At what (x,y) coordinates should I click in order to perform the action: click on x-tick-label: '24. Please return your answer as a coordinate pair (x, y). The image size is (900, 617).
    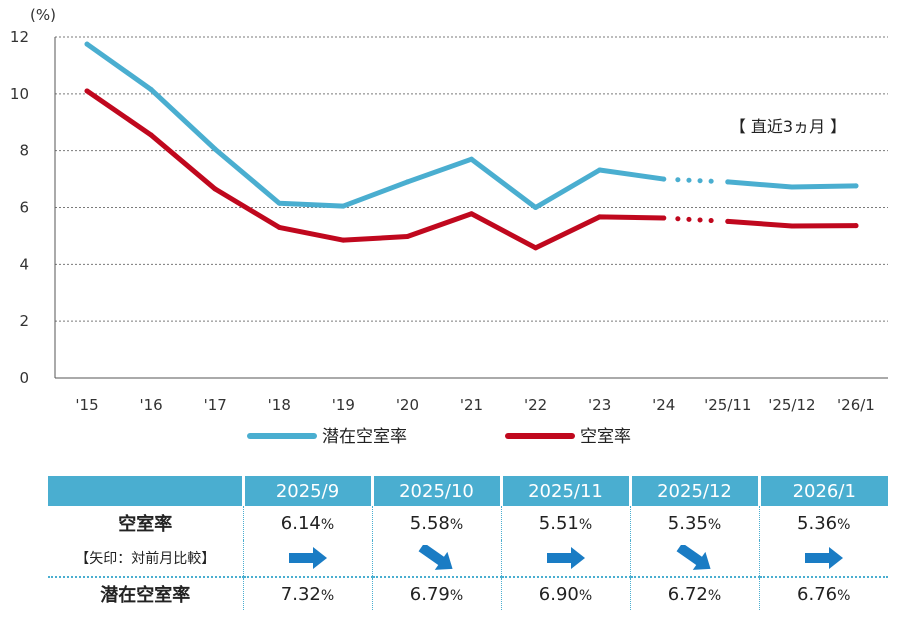
    Looking at the image, I should click on (663, 405).